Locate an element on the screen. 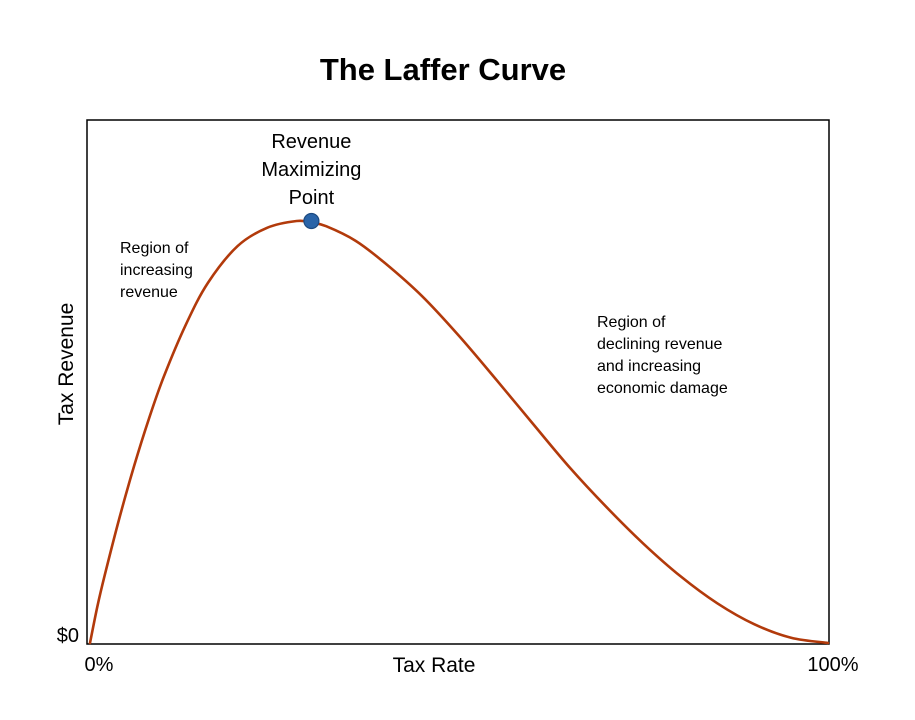 This screenshot has height=720, width=915. x-tick-100-percent: 100% is located at coordinates (832, 665).